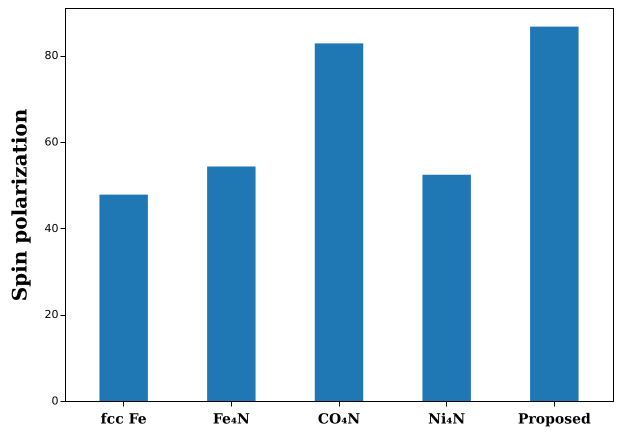 This screenshot has height=441, width=630. What do you see at coordinates (123, 420) in the screenshot?
I see `x-tick-label: fcc Fe` at bounding box center [123, 420].